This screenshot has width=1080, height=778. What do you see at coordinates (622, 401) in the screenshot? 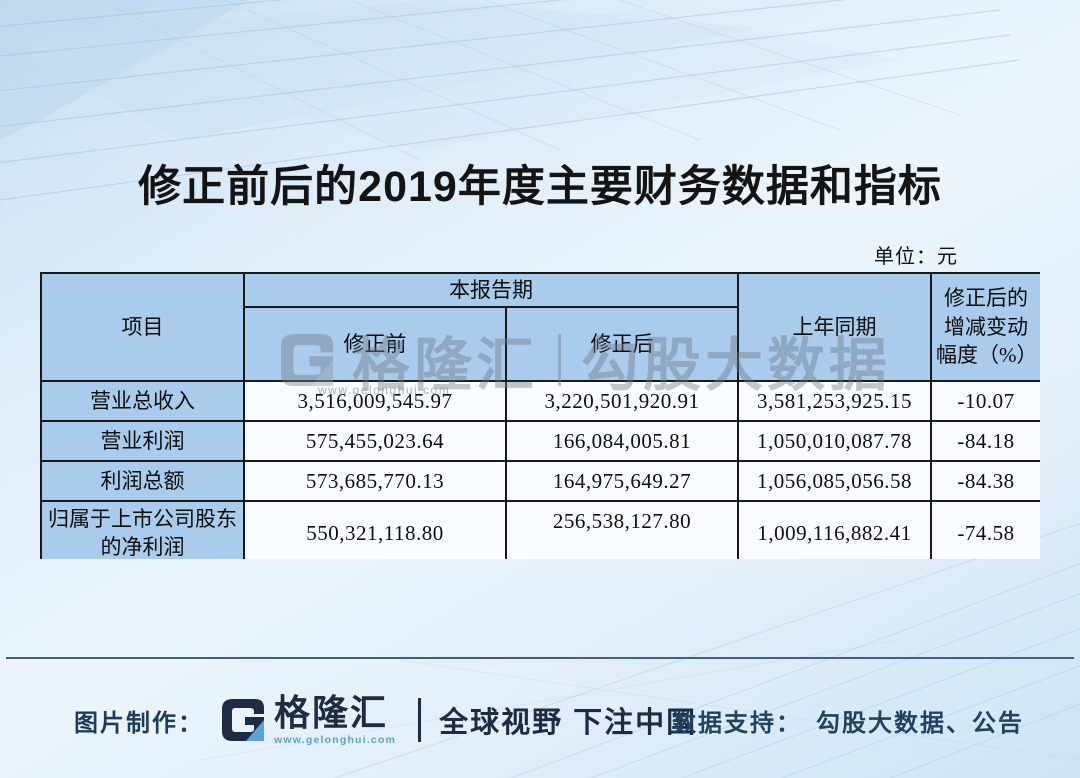
I see `value-after: 3,220,501,920.91` at bounding box center [622, 401].